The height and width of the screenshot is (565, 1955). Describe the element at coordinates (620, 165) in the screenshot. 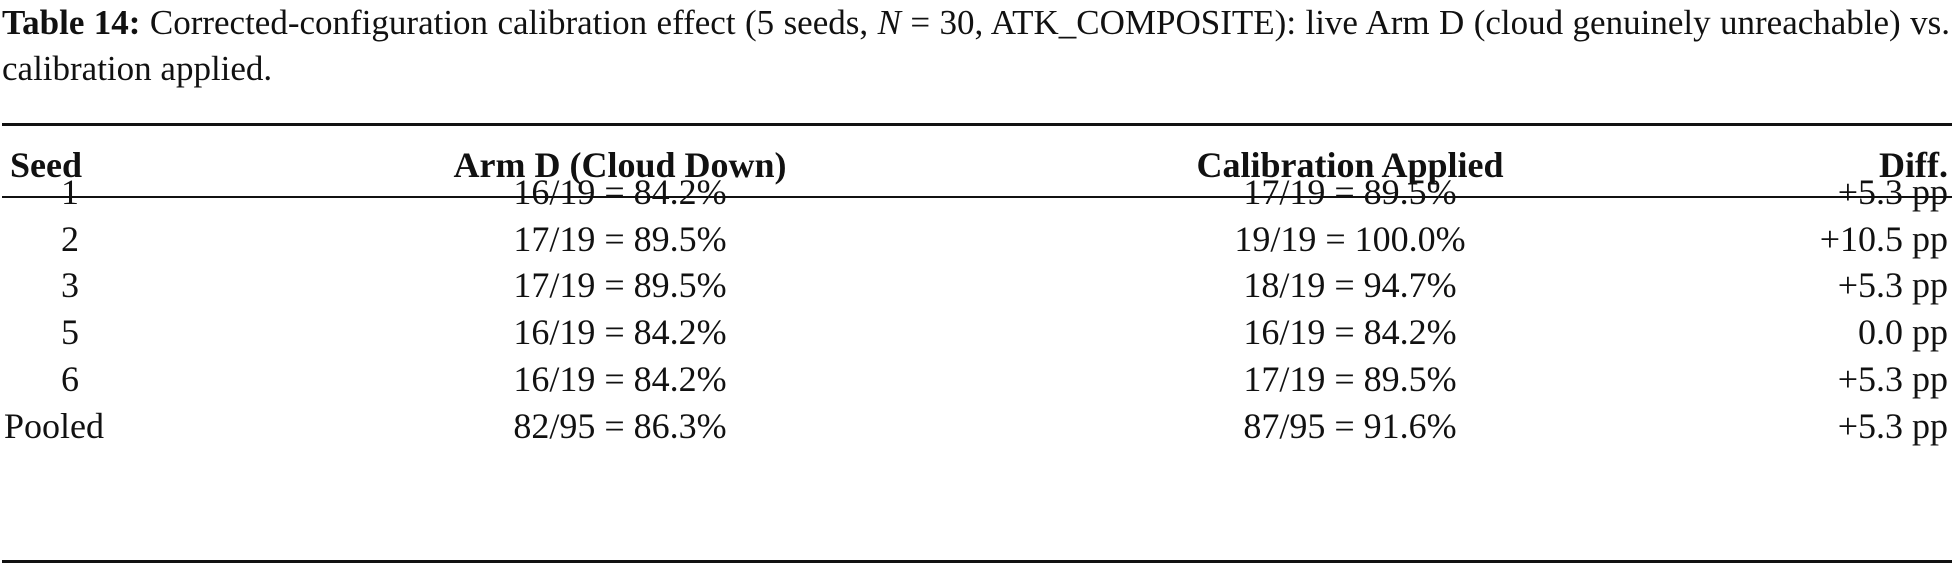

I see `header-arm-d: Arm D (Cloud Down)` at that location.